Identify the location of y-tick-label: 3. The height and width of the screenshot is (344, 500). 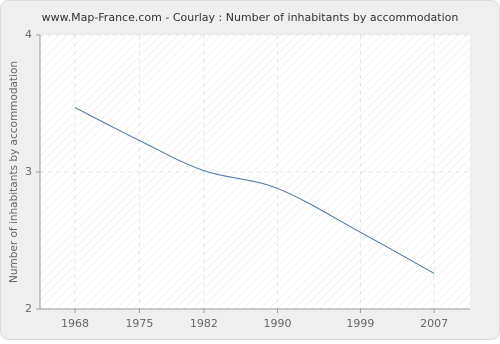
(28, 171).